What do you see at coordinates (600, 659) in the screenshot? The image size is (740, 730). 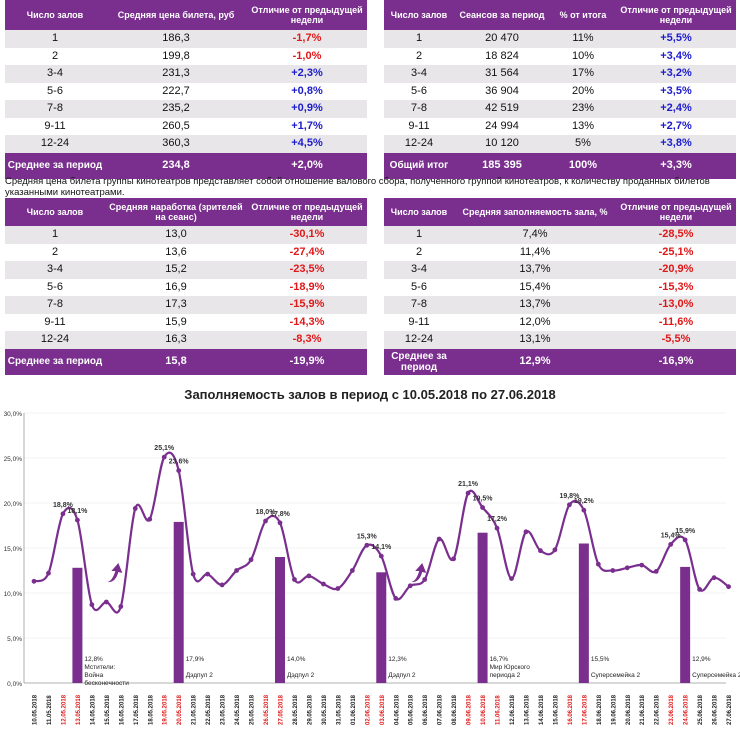 I see `bar-value-label: 15,5%` at bounding box center [600, 659].